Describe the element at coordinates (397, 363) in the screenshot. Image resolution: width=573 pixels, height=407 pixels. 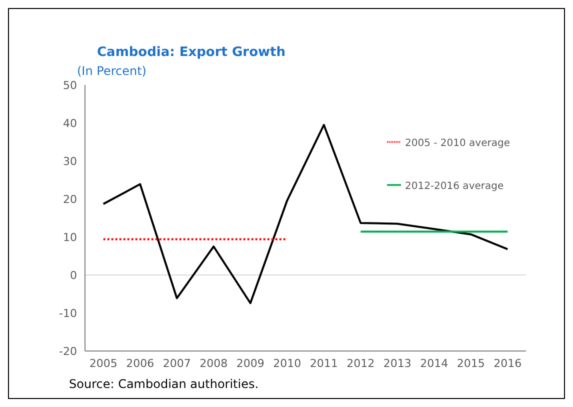
I see `x-tick-label: 2013` at that location.